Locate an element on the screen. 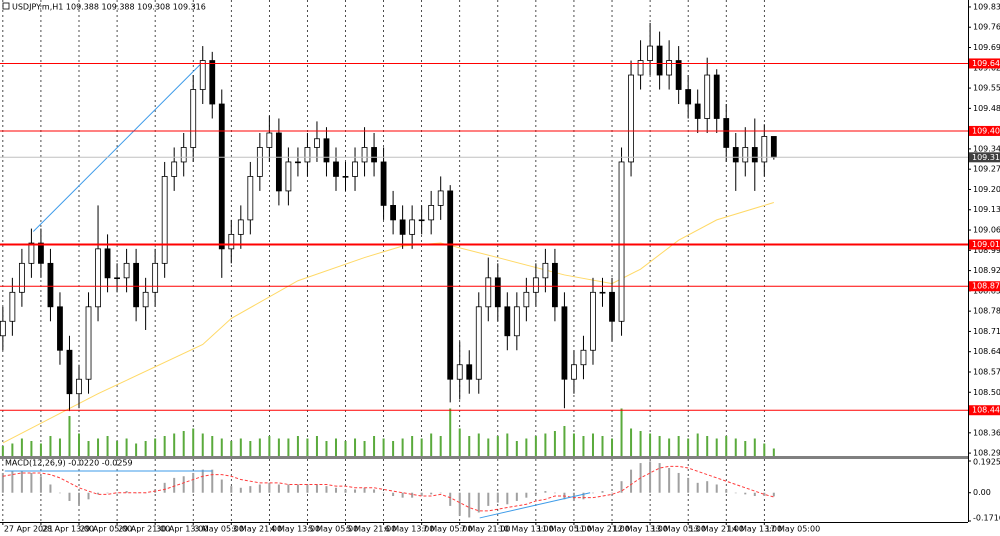  level-label: 108.871 is located at coordinates (986, 286).